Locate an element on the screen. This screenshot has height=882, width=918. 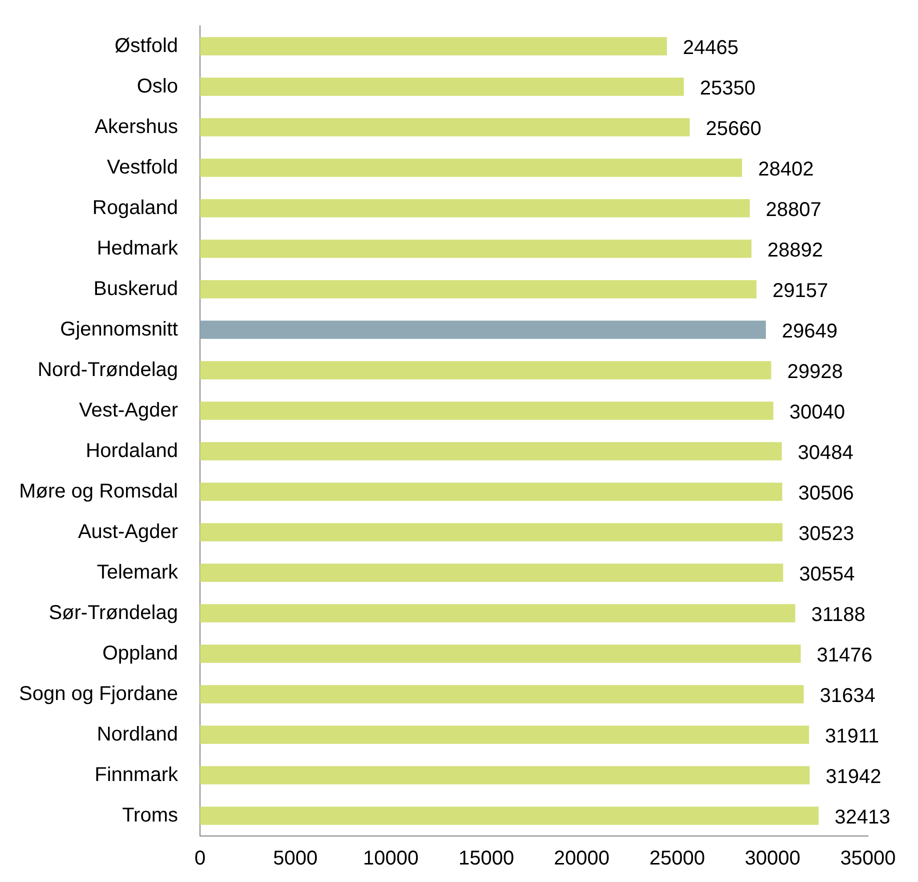
data-label: 30554 is located at coordinates (827, 574).